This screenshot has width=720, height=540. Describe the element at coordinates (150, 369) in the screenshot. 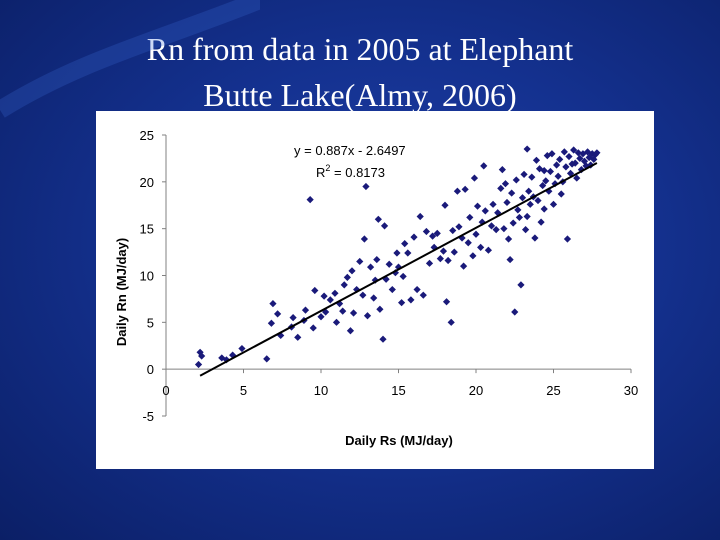

I see `y-tick-label: 0` at that location.